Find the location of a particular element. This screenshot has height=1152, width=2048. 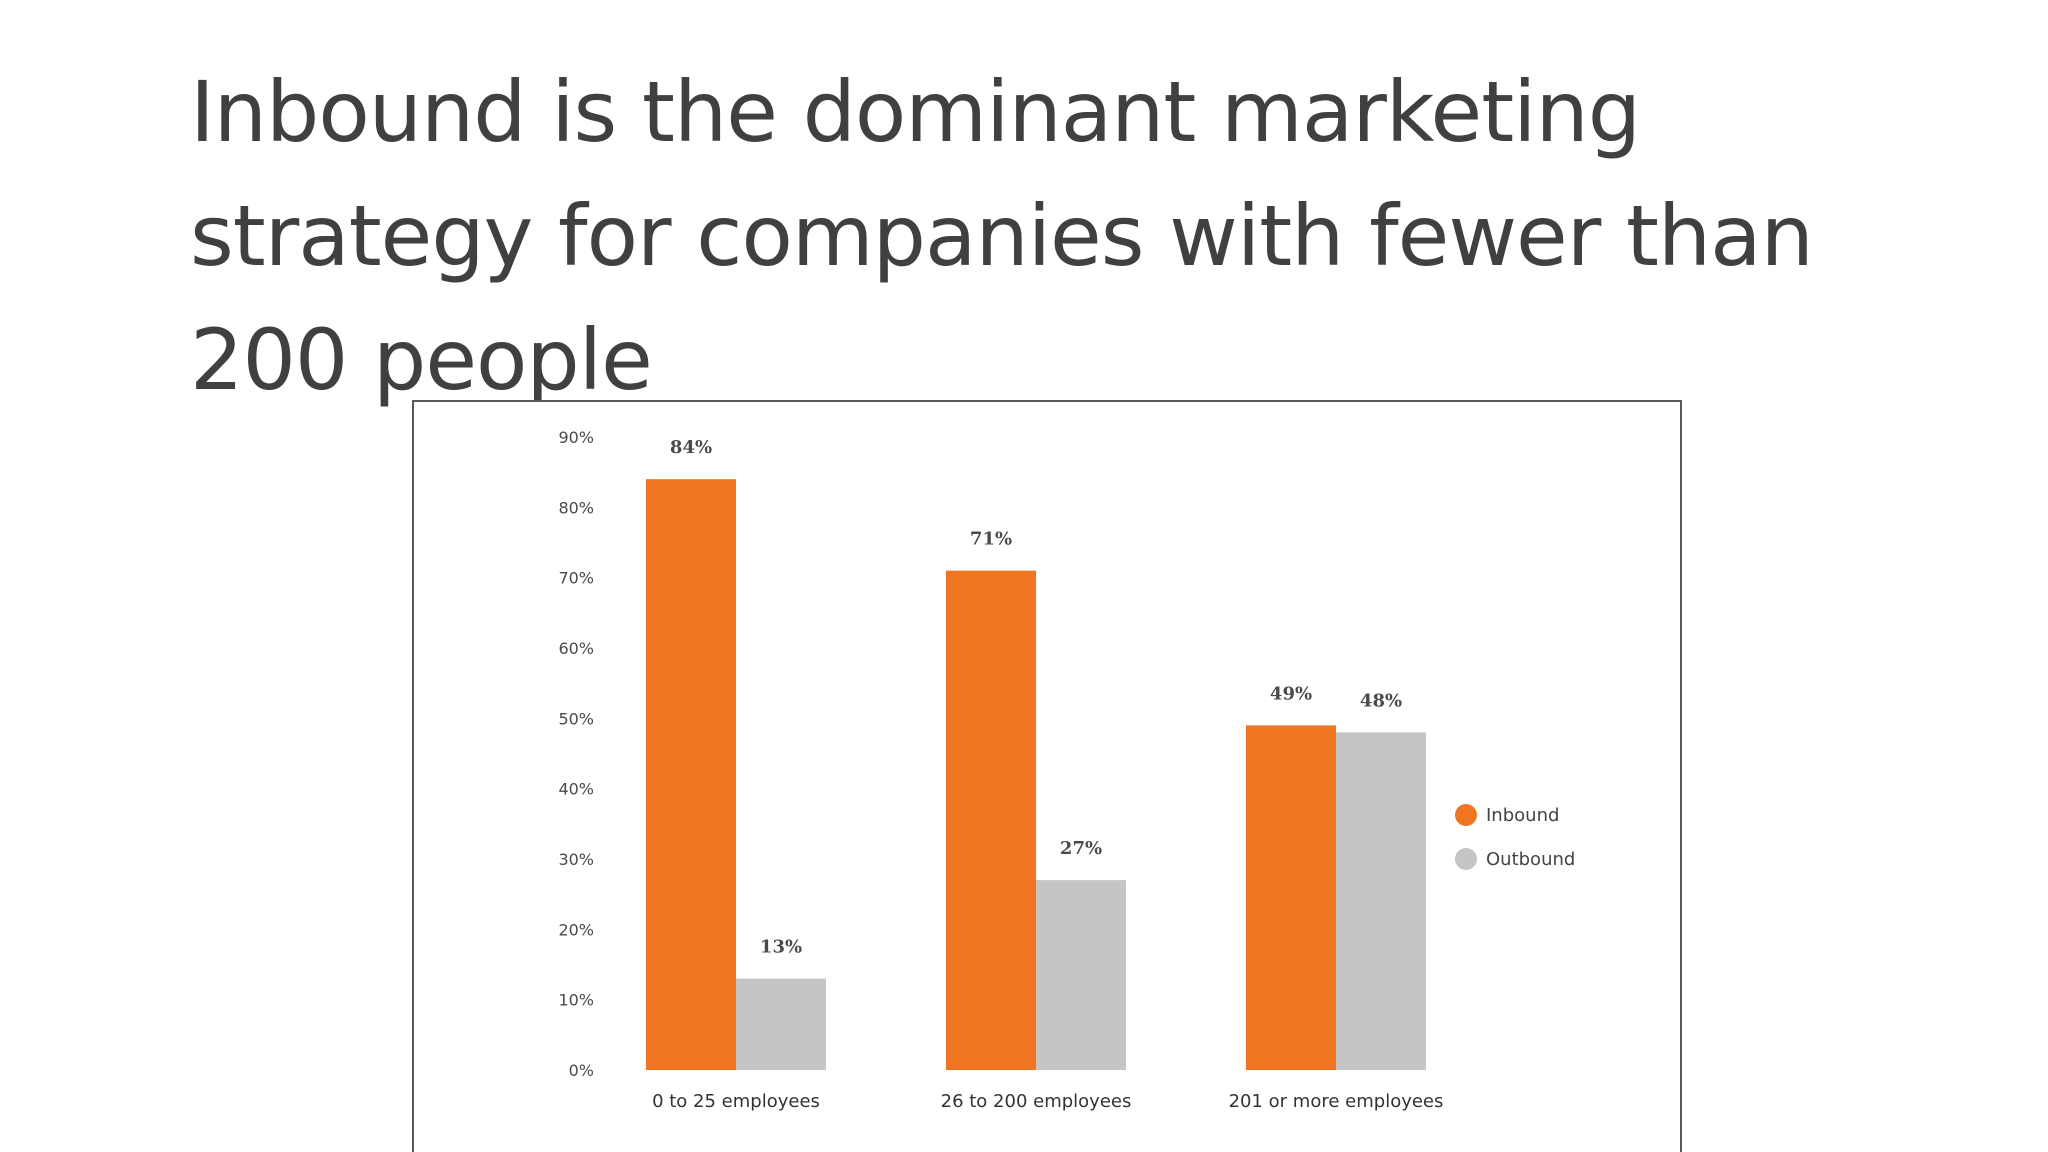

y-tick-label: 40% is located at coordinates (576, 789).